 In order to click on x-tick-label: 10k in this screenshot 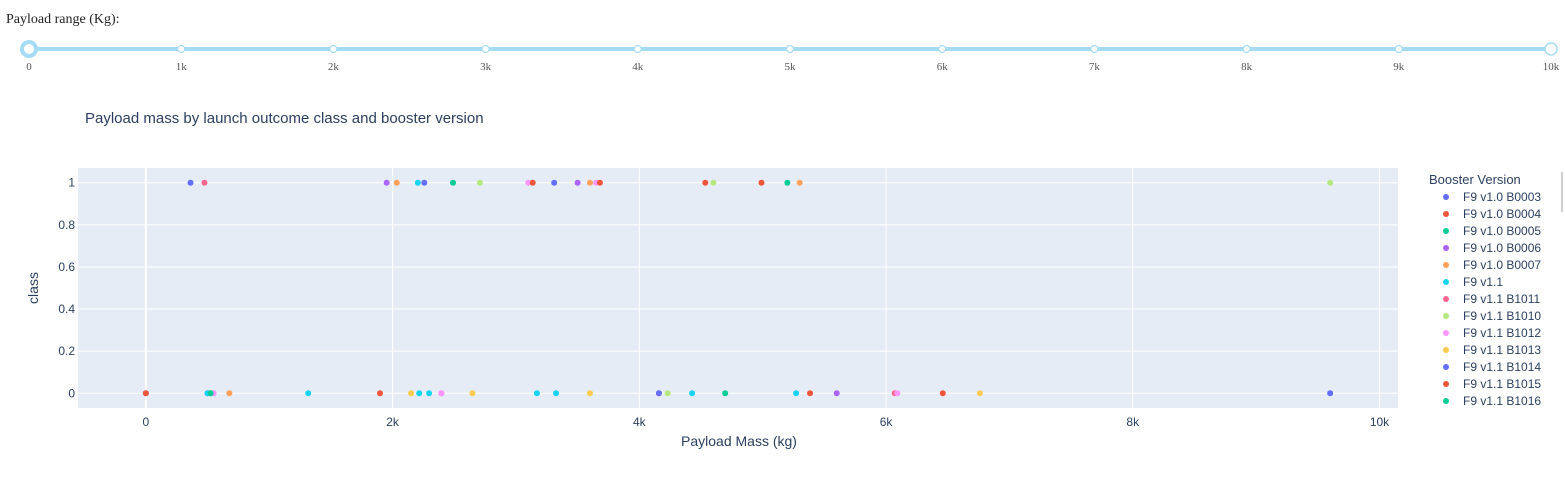, I will do `click(1380, 422)`.